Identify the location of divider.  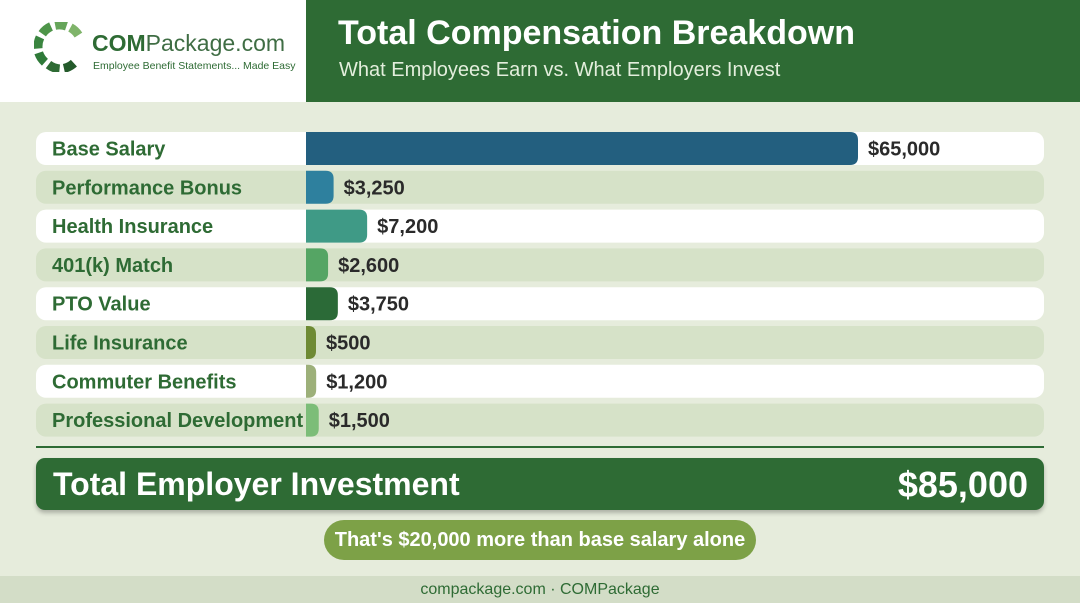
(540, 447).